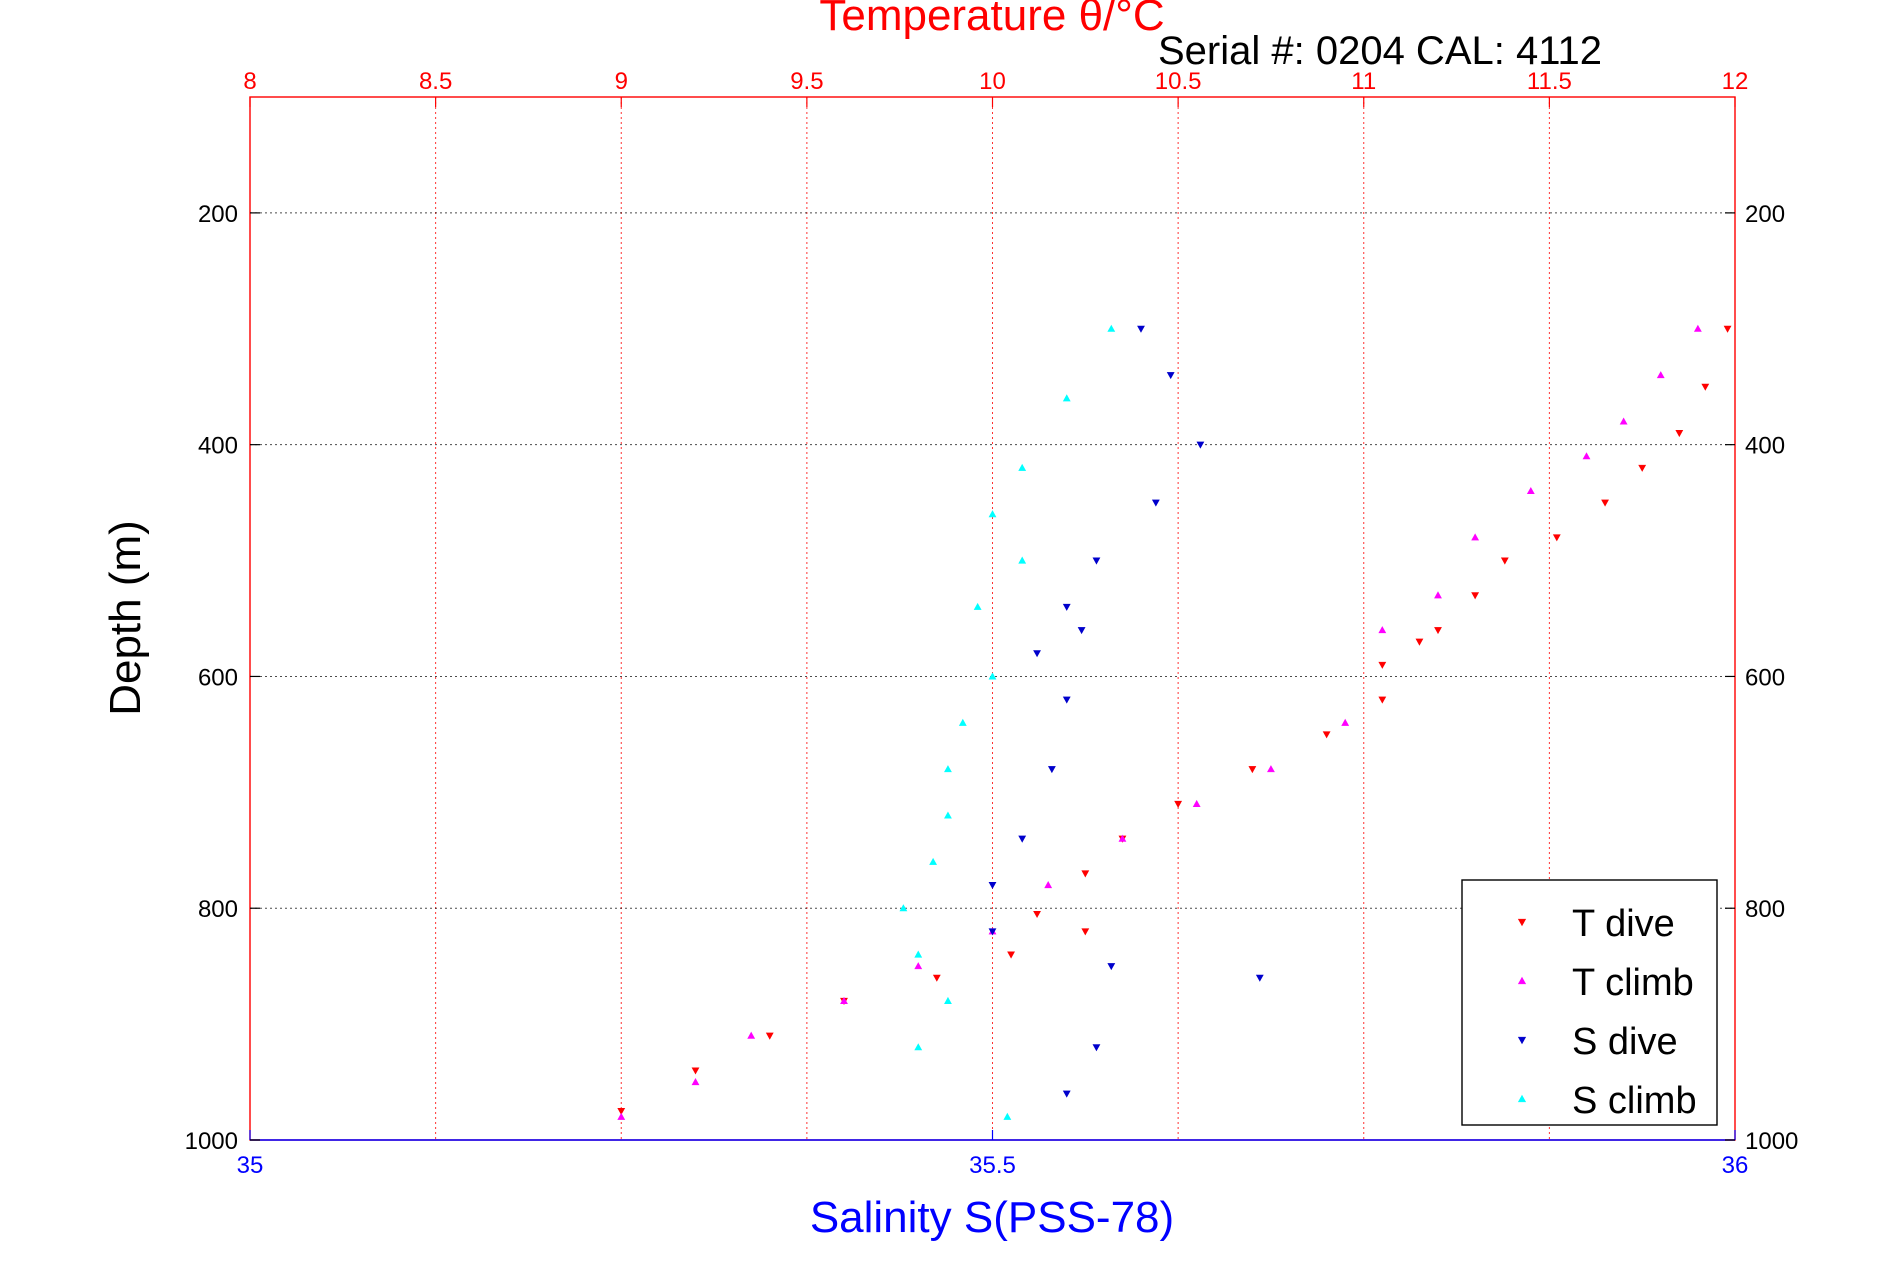  I want to click on legend: T dive T climb S dive S climb, so click(1589, 1002).